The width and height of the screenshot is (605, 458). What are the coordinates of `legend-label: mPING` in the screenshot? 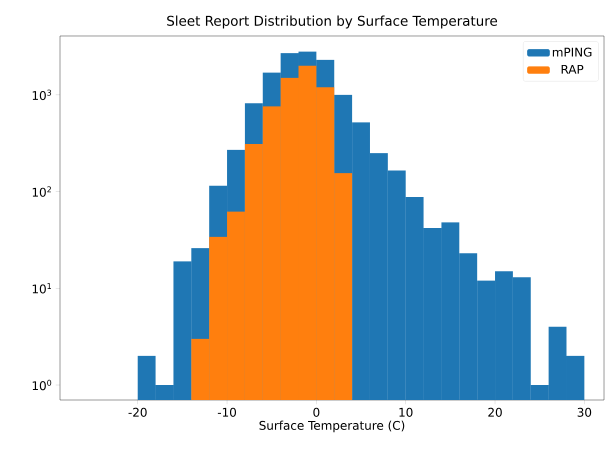 It's located at (572, 52).